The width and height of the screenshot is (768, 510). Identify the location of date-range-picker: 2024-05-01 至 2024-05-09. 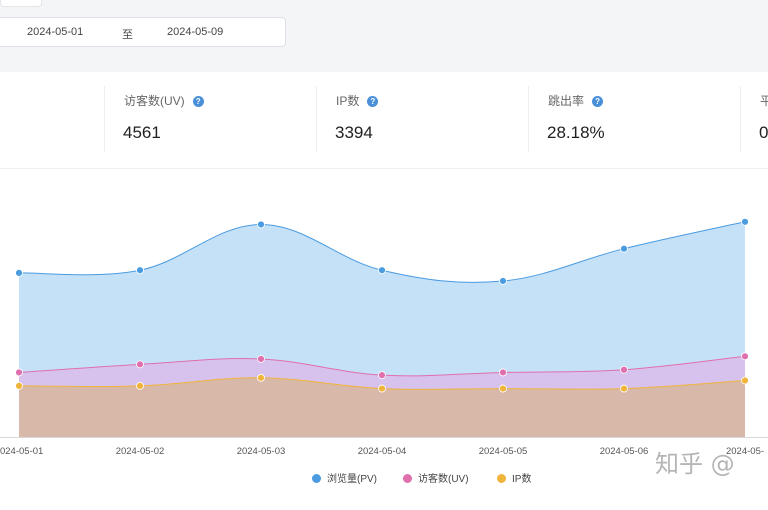
(143, 32).